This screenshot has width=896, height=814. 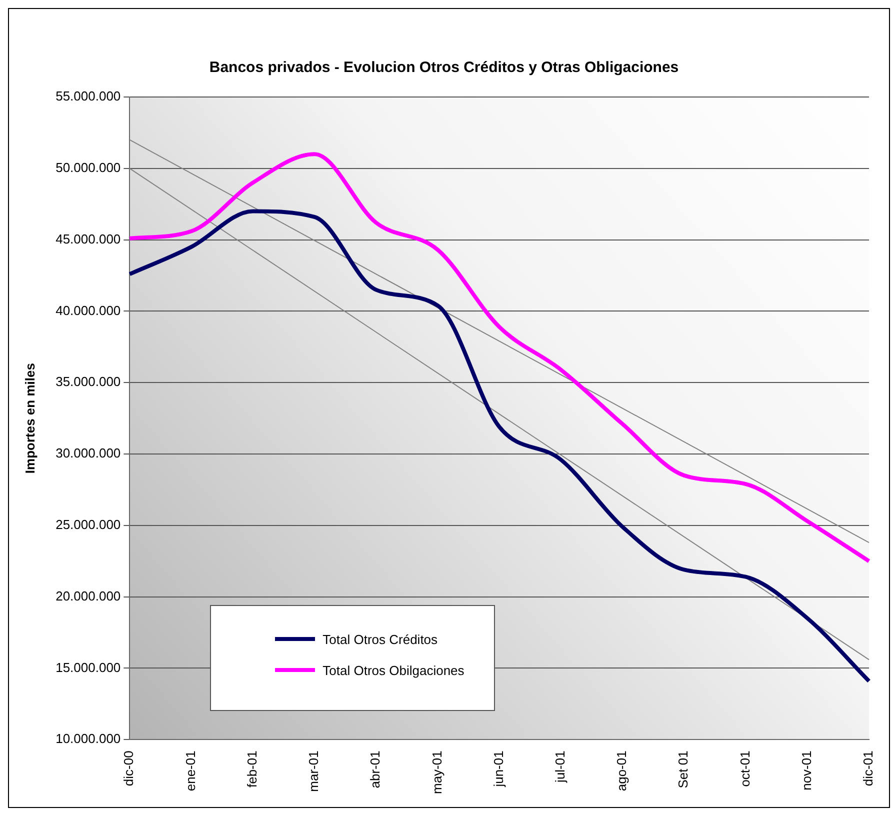 I want to click on chart-title: Bancos privados - Evolucion Otros Créditos y Otras Obligaciones, so click(x=444, y=67).